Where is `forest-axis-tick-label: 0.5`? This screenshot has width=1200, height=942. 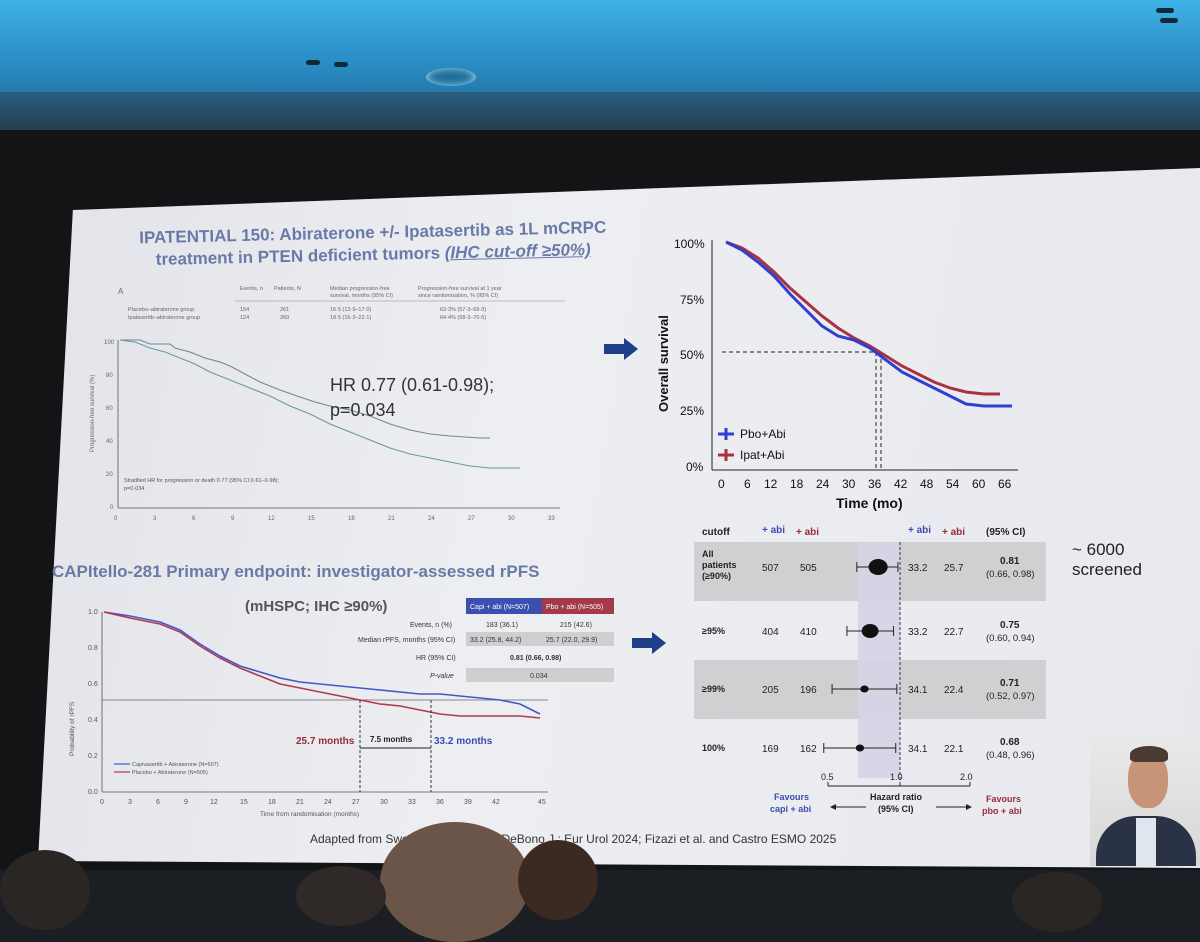
forest-axis-tick-label: 0.5 is located at coordinates (827, 777).